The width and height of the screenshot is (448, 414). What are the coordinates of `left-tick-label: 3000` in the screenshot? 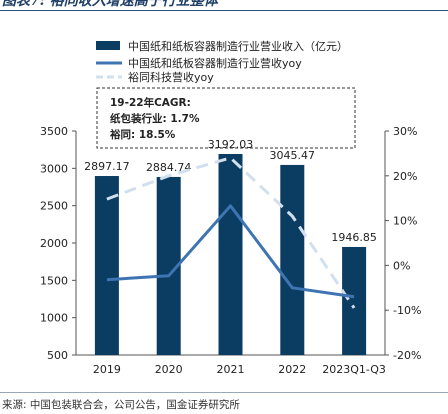 It's located at (54, 168).